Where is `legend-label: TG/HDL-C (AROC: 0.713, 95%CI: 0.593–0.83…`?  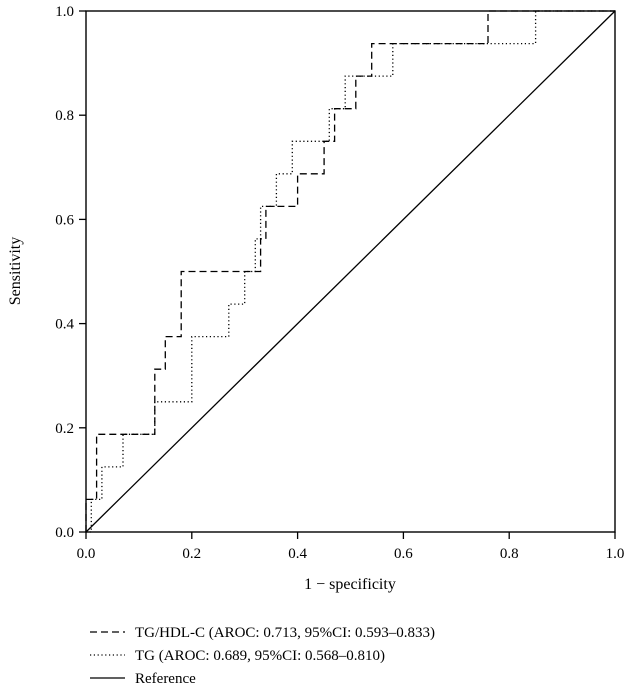 legend-label: TG/HDL-C (AROC: 0.713, 95%CI: 0.593–0.83… is located at coordinates (285, 633).